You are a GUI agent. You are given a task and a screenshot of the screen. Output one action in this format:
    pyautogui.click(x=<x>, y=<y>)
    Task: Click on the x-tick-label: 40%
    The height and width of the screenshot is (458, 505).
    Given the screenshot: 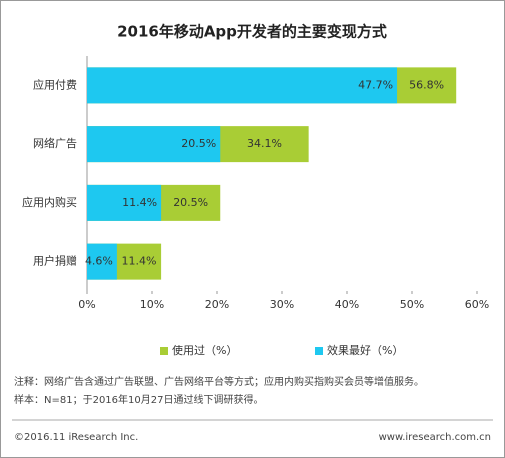 What is the action you would take?
    pyautogui.click(x=347, y=304)
    